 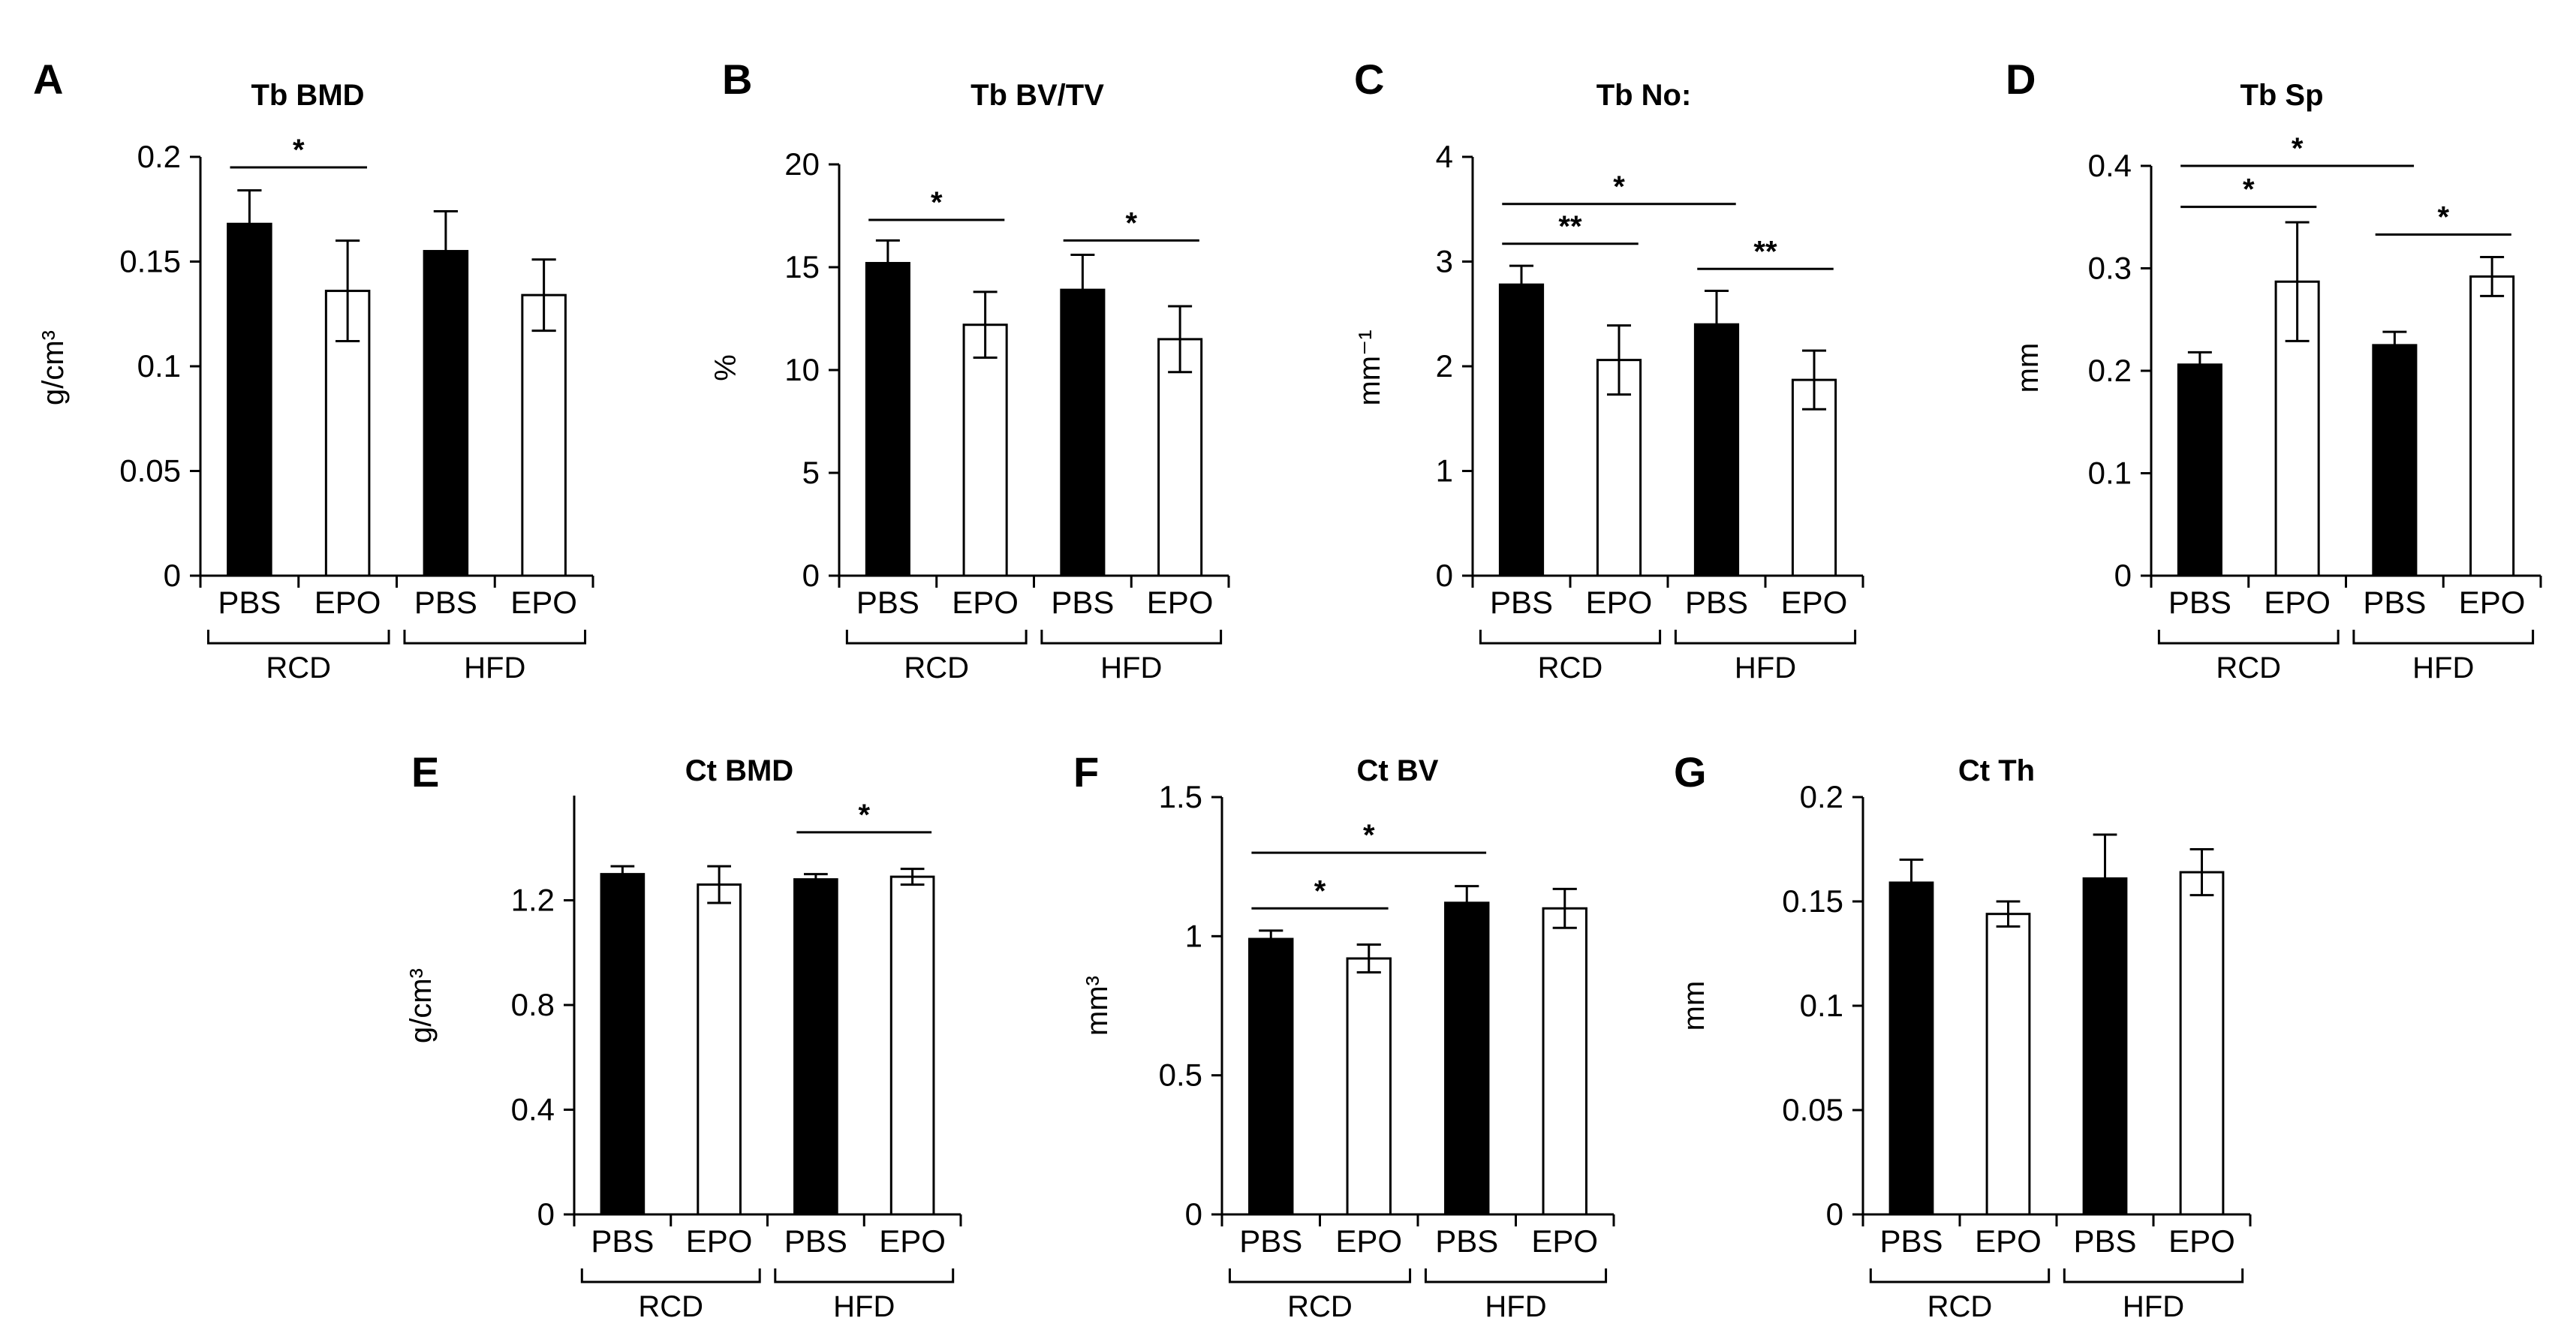 I want to click on y-tick-label: 1.5, so click(x=1180, y=796).